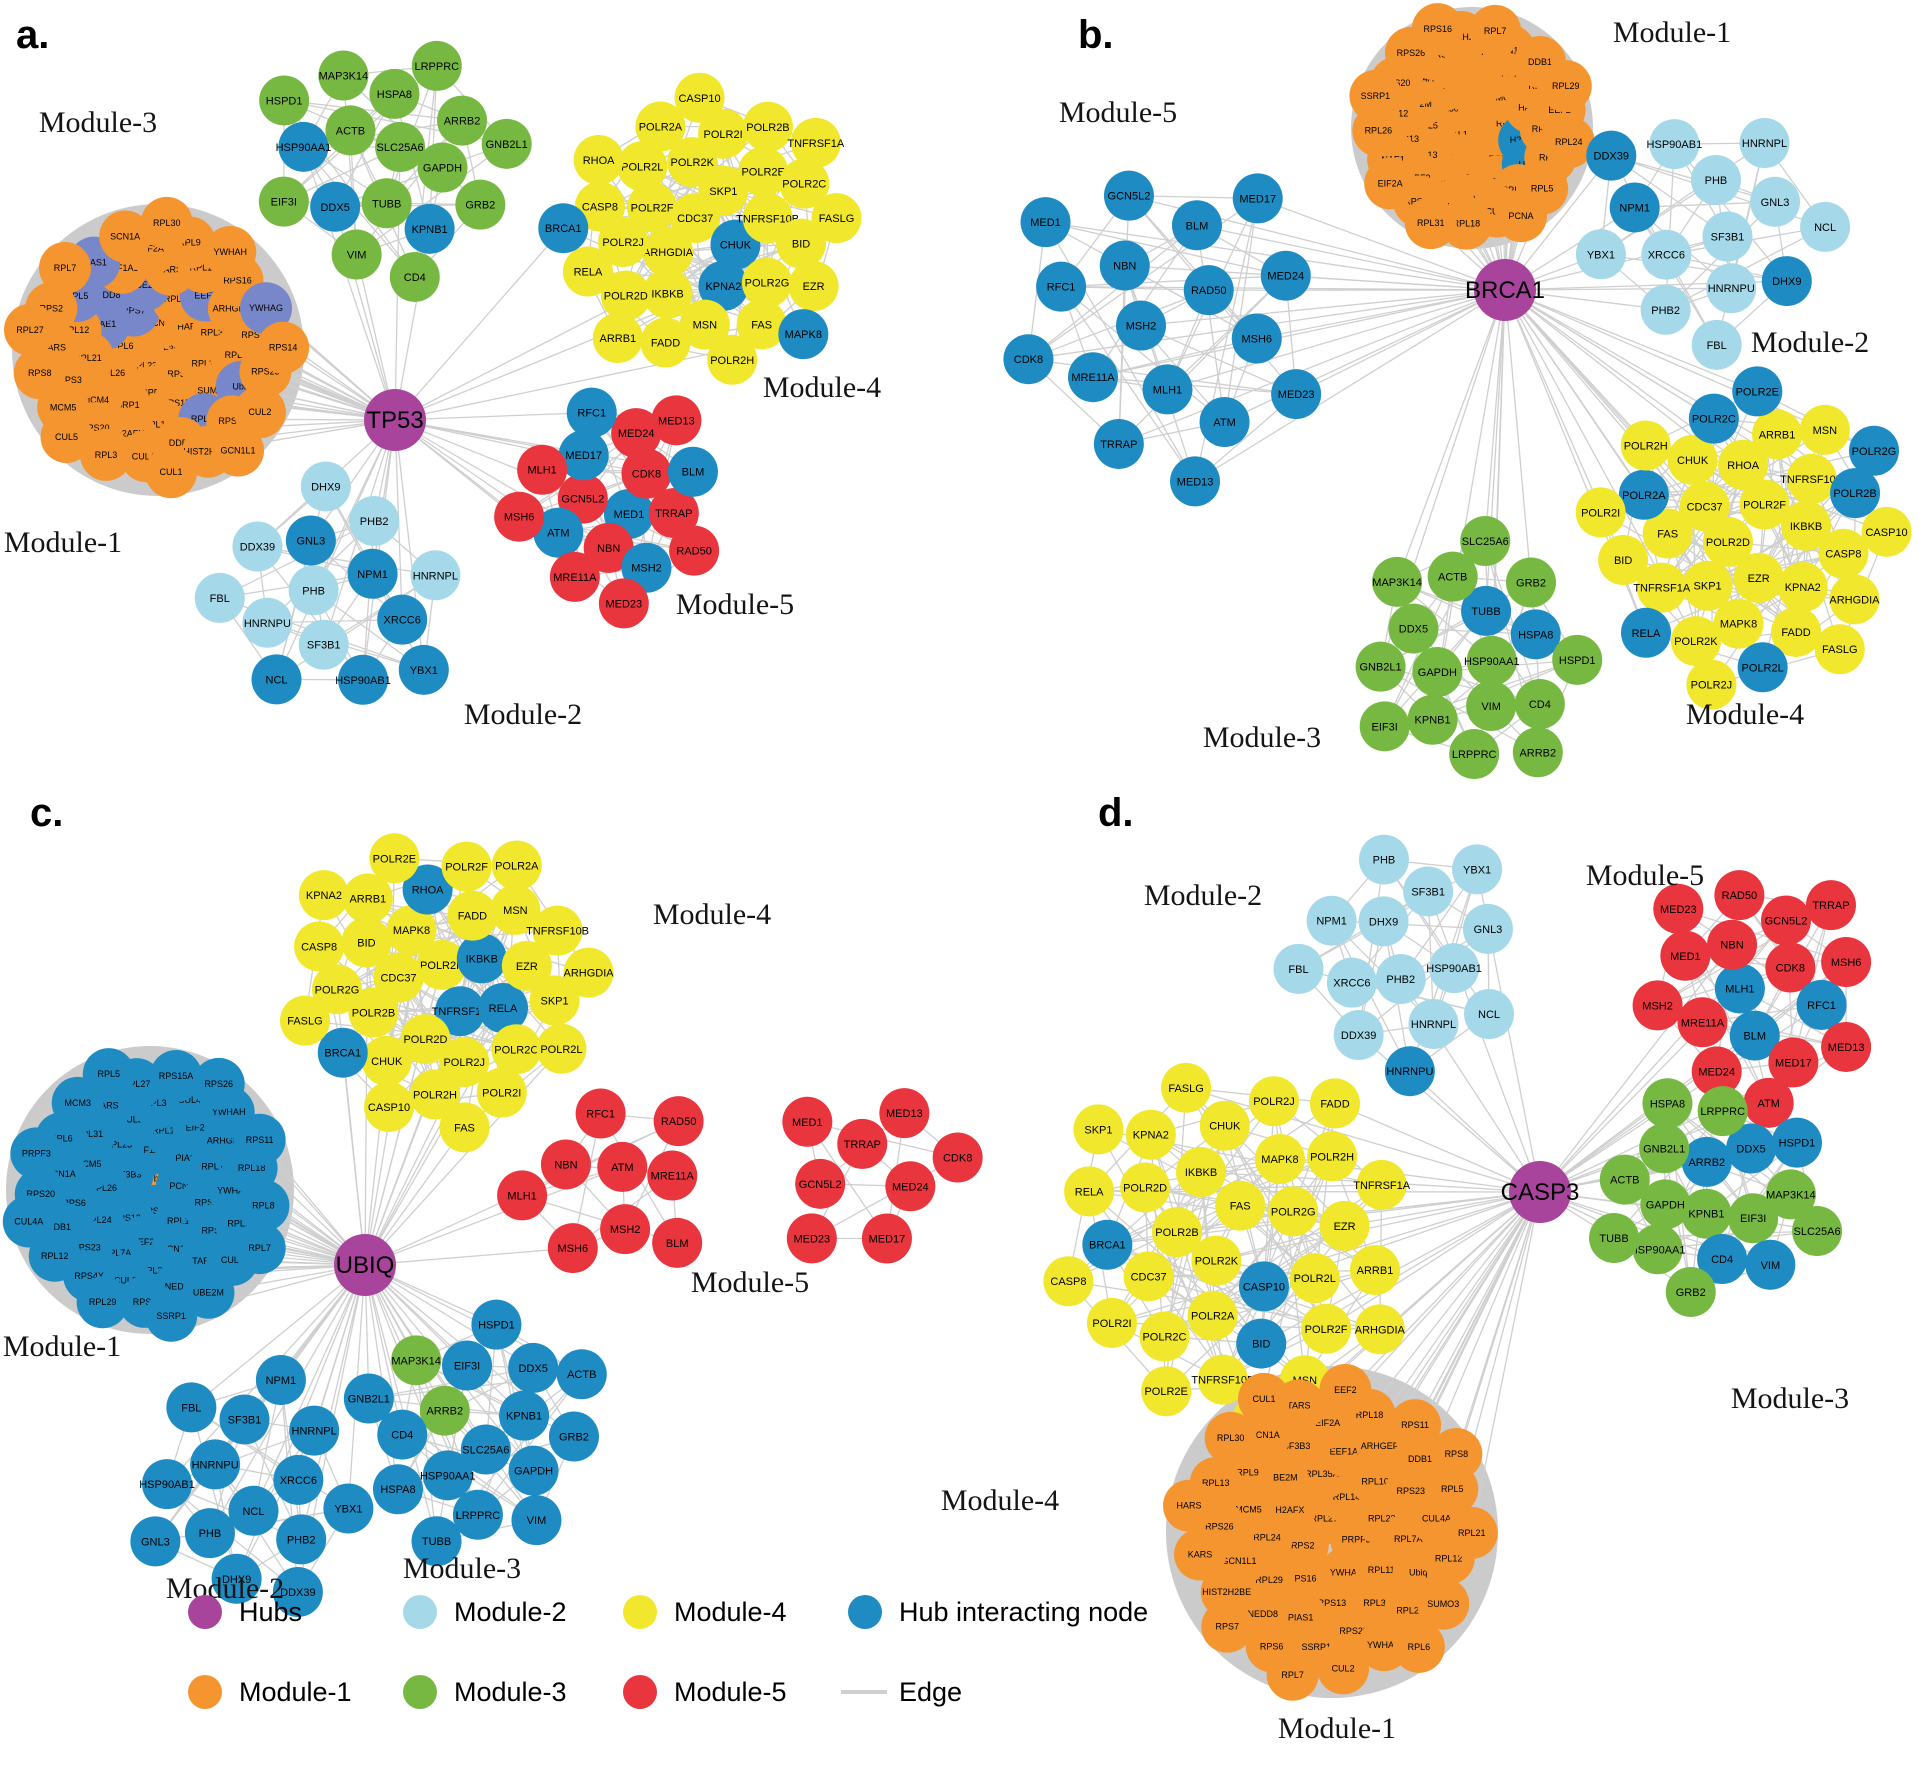 This screenshot has height=1775, width=1923. I want to click on node-label: DDB1, so click(1420, 1459).